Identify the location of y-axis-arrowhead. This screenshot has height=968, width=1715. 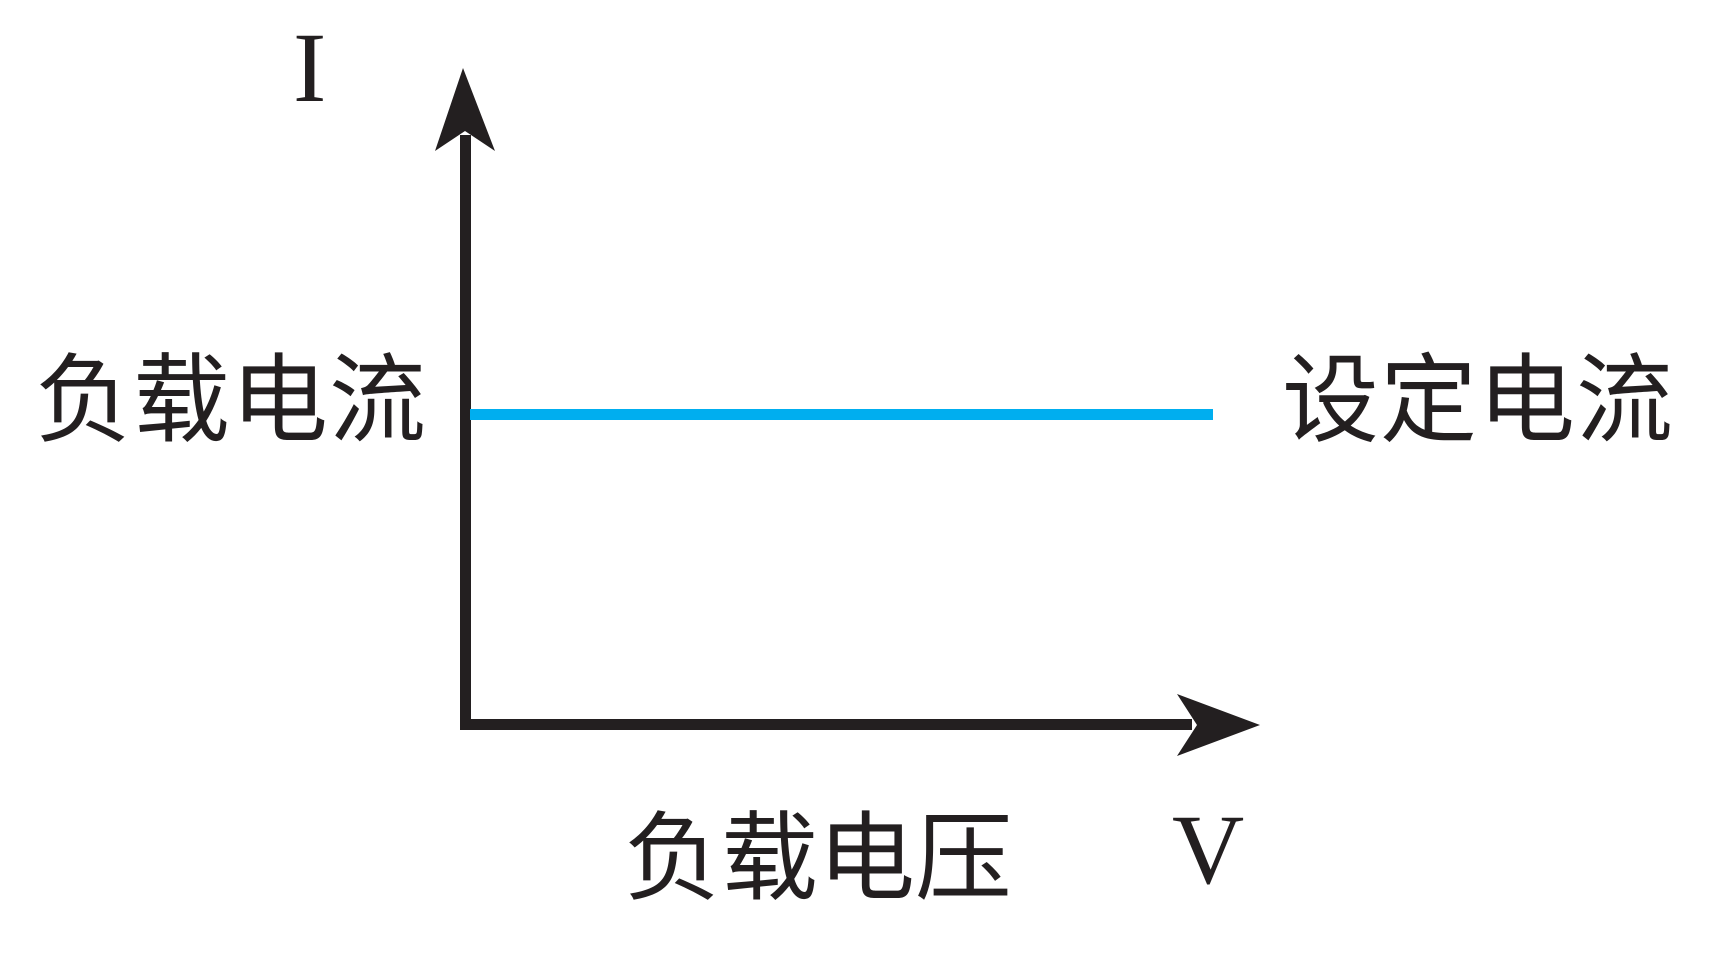
(465, 109).